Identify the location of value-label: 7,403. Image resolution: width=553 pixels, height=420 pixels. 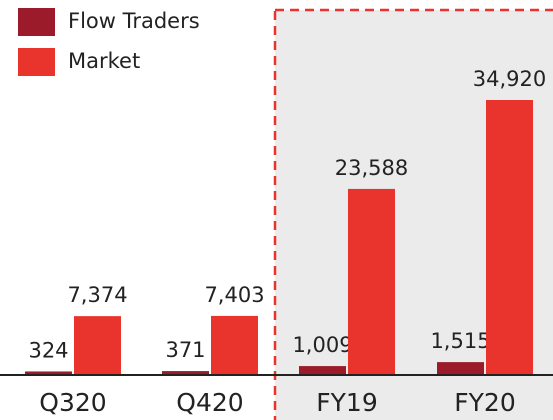
(234, 295).